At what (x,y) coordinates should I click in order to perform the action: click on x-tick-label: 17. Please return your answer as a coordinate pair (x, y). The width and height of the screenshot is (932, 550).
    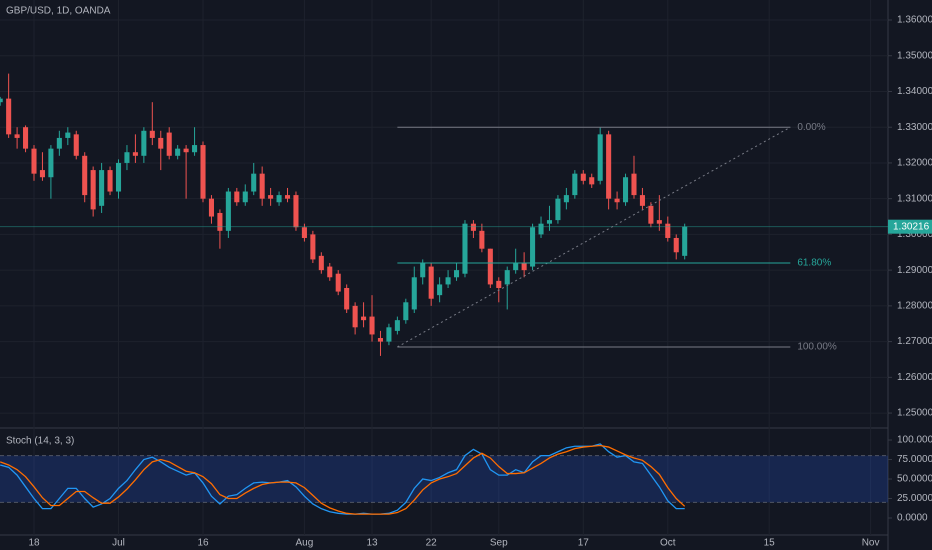
    Looking at the image, I should click on (584, 543).